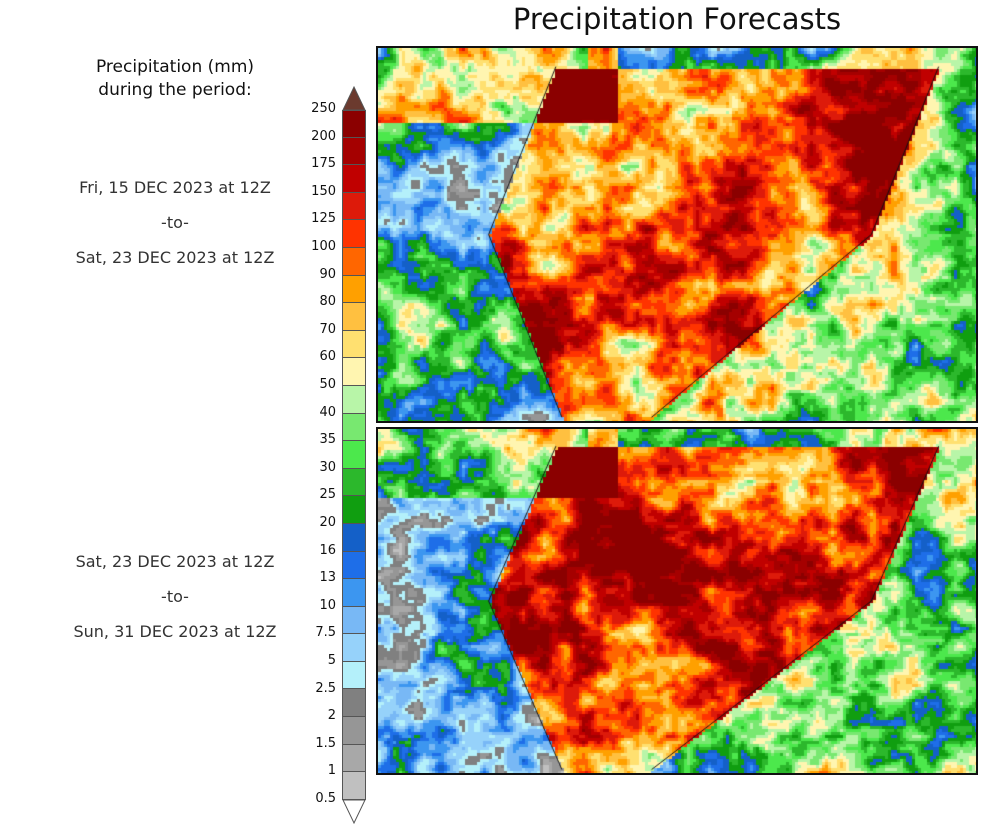 The image size is (982, 828). I want to click on legend-title-line1: Precipitation (mm), so click(175, 67).